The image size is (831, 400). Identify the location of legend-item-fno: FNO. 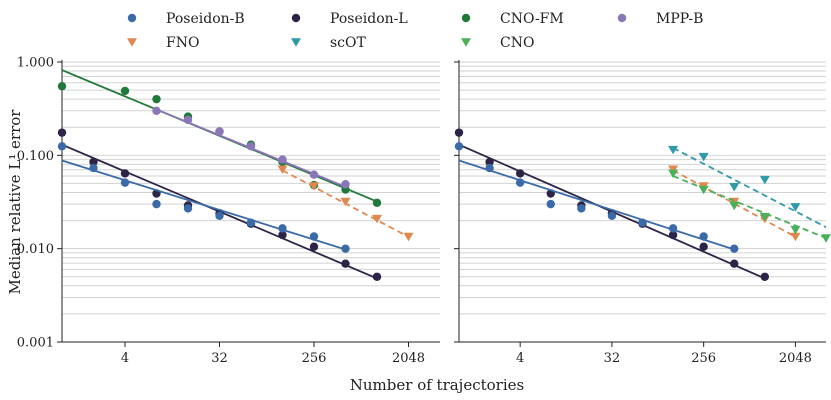
(163, 43).